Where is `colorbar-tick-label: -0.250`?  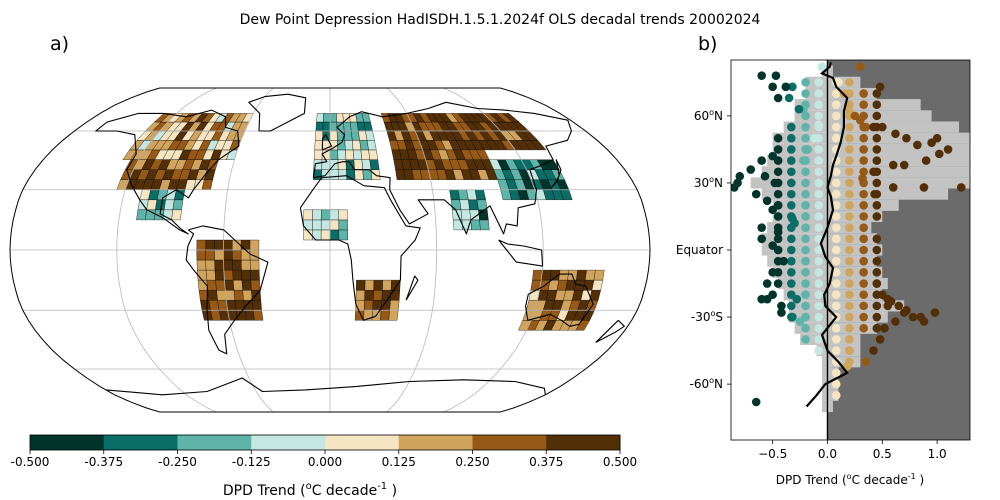 colorbar-tick-label: -0.250 is located at coordinates (177, 462).